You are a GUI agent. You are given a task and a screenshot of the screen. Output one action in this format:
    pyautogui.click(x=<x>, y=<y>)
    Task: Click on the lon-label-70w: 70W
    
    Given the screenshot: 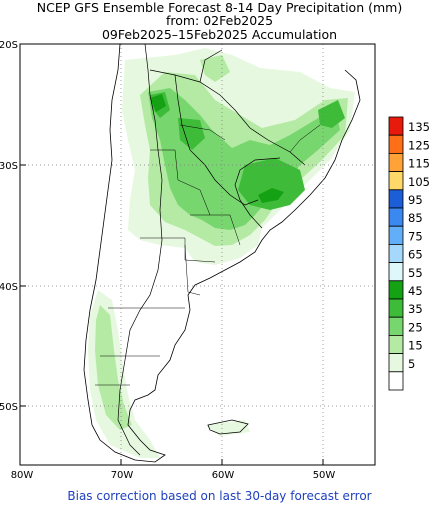 What is the action you would take?
    pyautogui.click(x=122, y=475)
    